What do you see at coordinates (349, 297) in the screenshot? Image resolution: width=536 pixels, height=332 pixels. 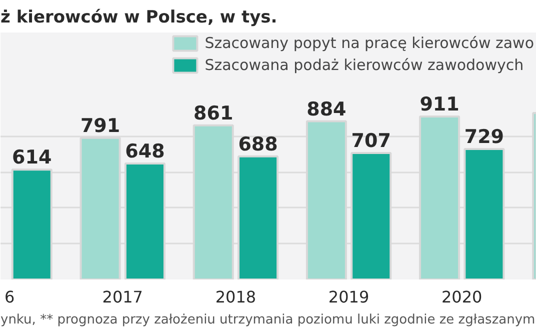 I see `x-tick-label: 2019` at bounding box center [349, 297].